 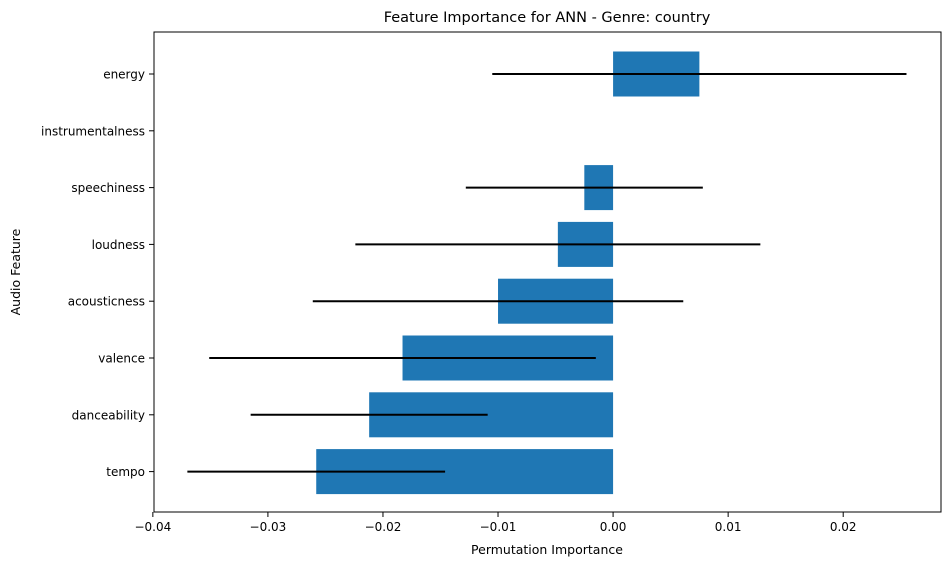 What do you see at coordinates (118, 245) in the screenshot?
I see `y-tick-label: loudness` at bounding box center [118, 245].